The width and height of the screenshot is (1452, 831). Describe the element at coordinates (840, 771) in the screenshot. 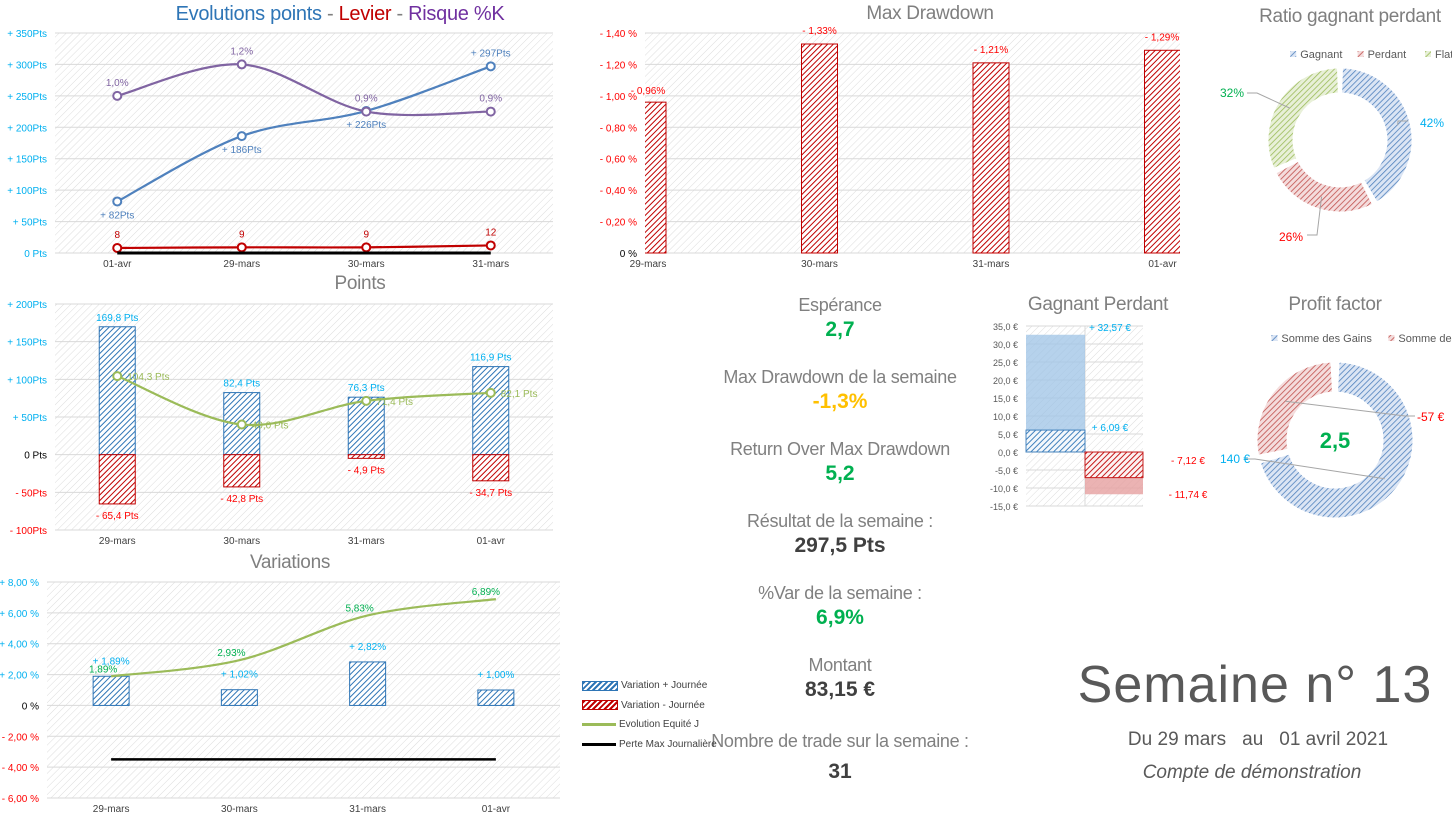

I see `kpi-value: 31` at that location.